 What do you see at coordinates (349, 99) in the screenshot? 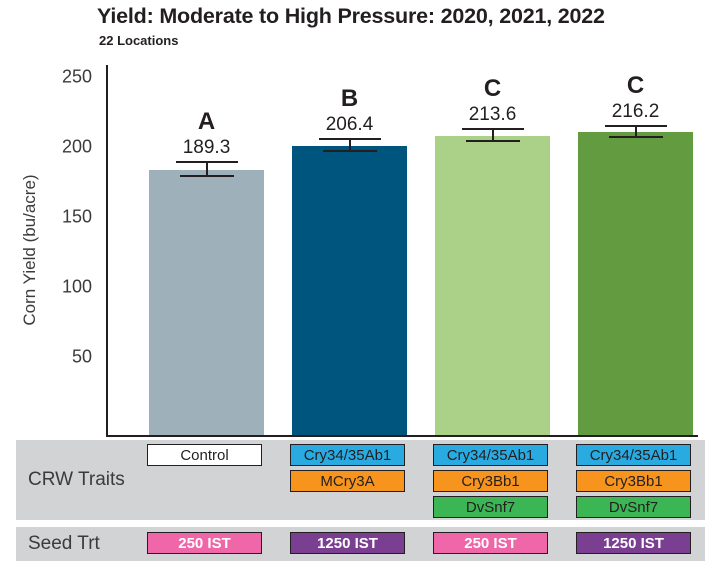
I see `significance-letter: B` at bounding box center [349, 99].